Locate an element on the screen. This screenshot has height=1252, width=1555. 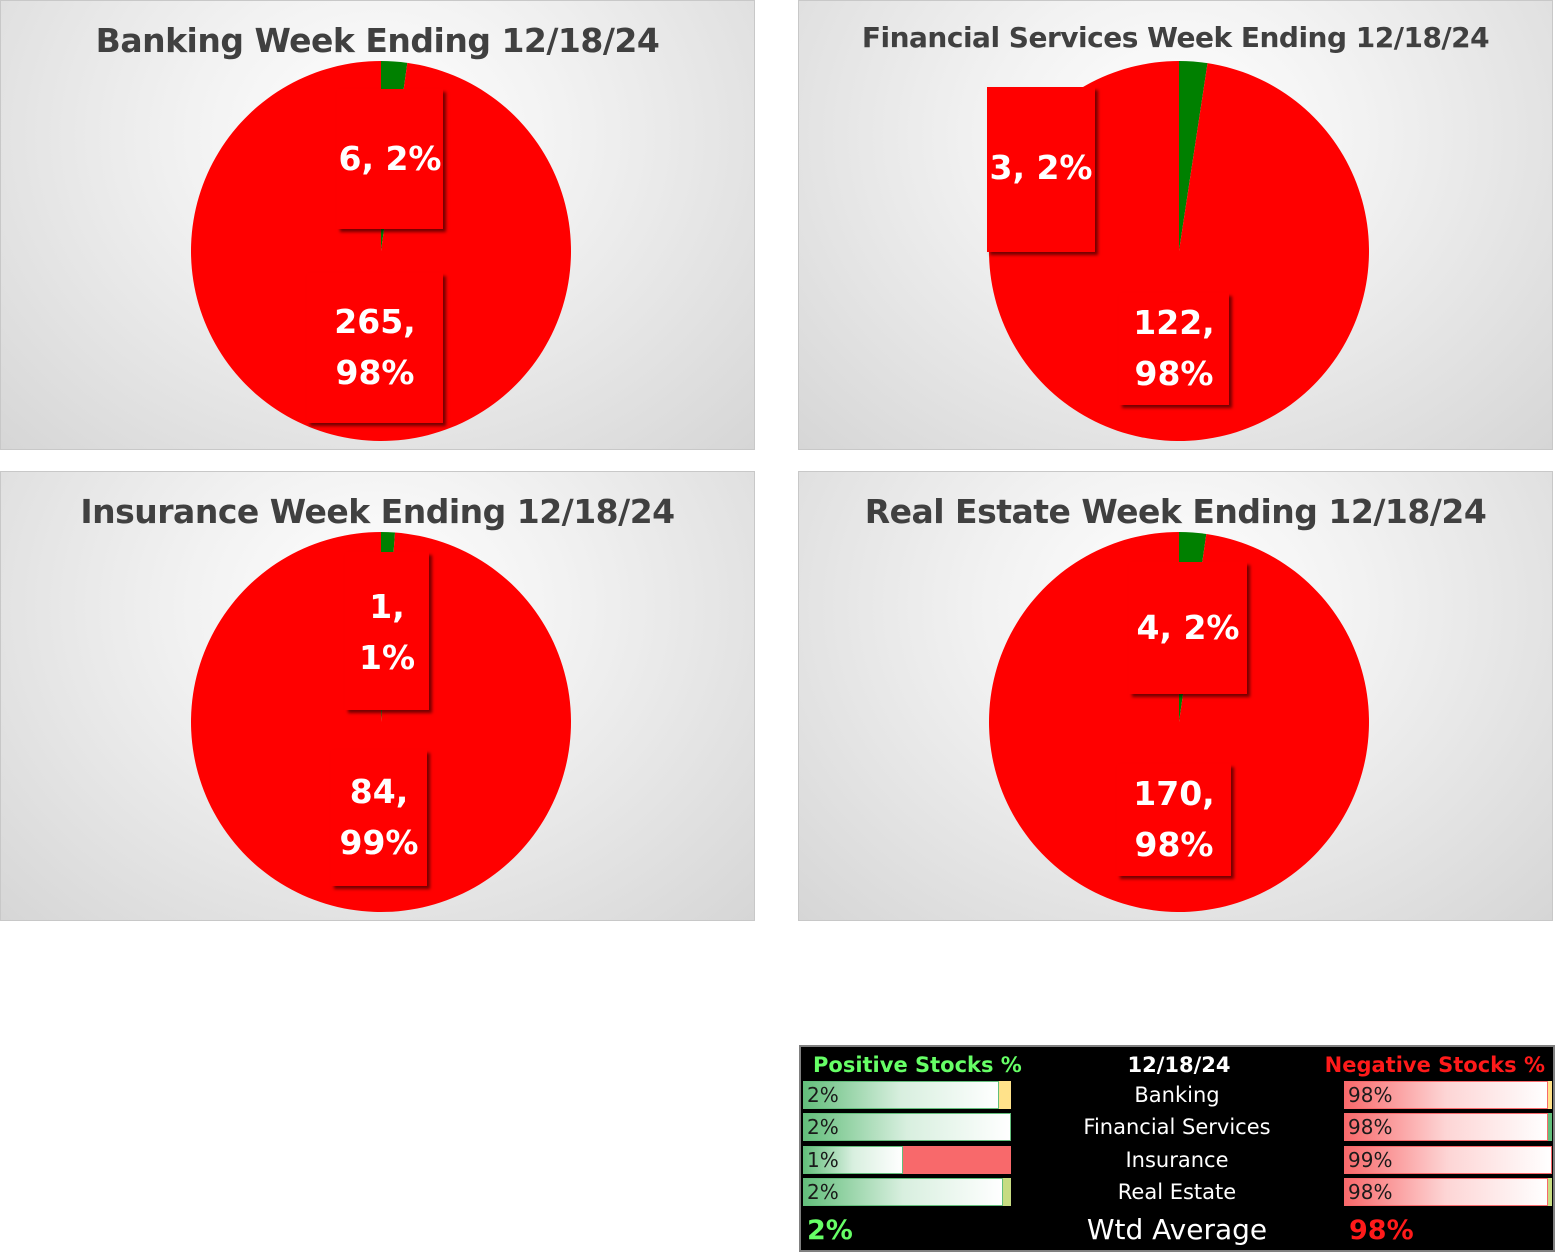
data-label-positive: 3, 2% is located at coordinates (1041, 169).